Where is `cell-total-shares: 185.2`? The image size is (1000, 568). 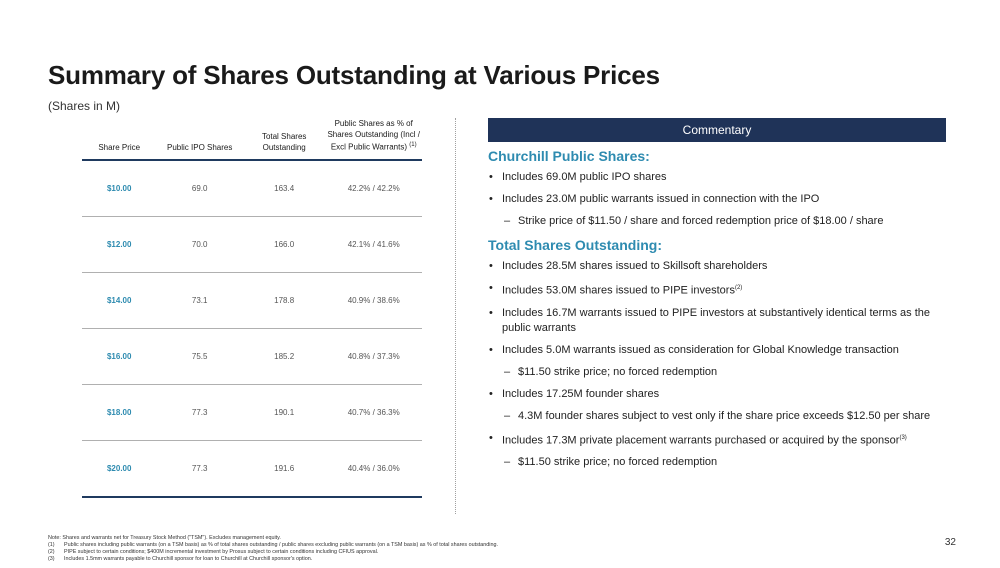 cell-total-shares: 185.2 is located at coordinates (284, 356).